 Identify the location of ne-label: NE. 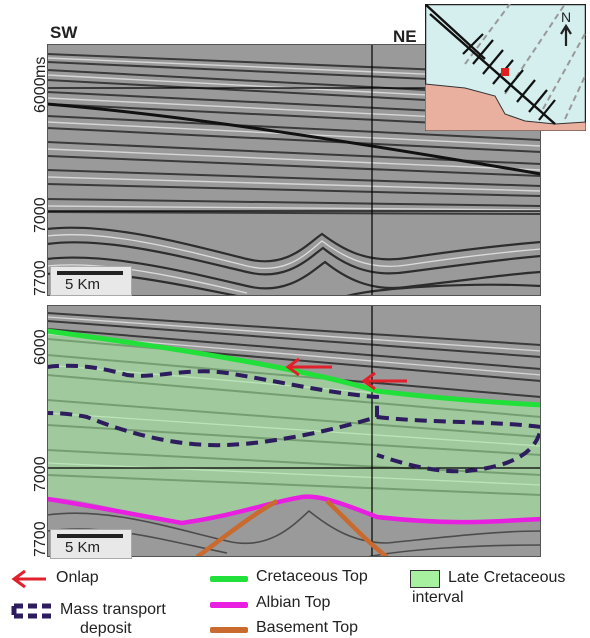
(405, 36).